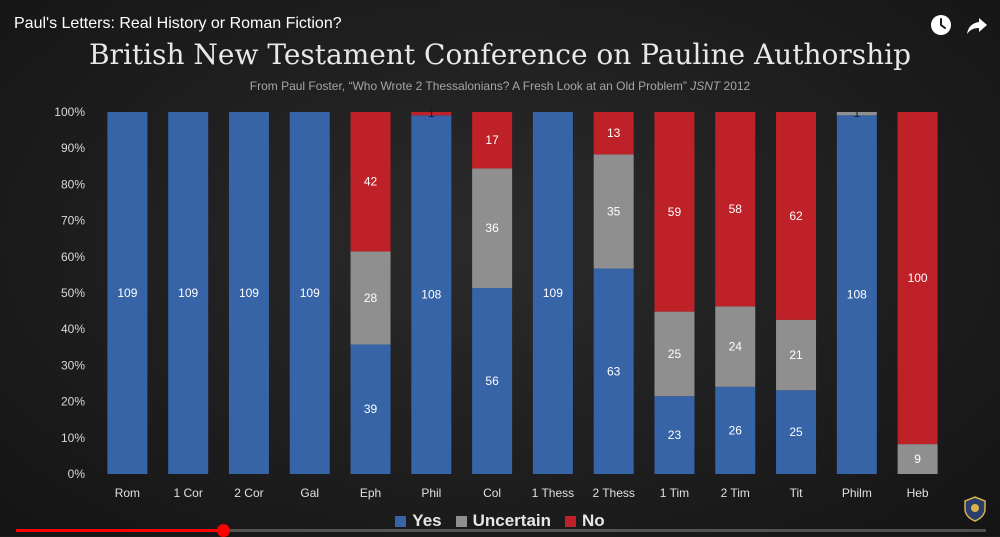 This screenshot has width=1000, height=537. I want to click on x-tick-label: 1 Tim, so click(674, 493).